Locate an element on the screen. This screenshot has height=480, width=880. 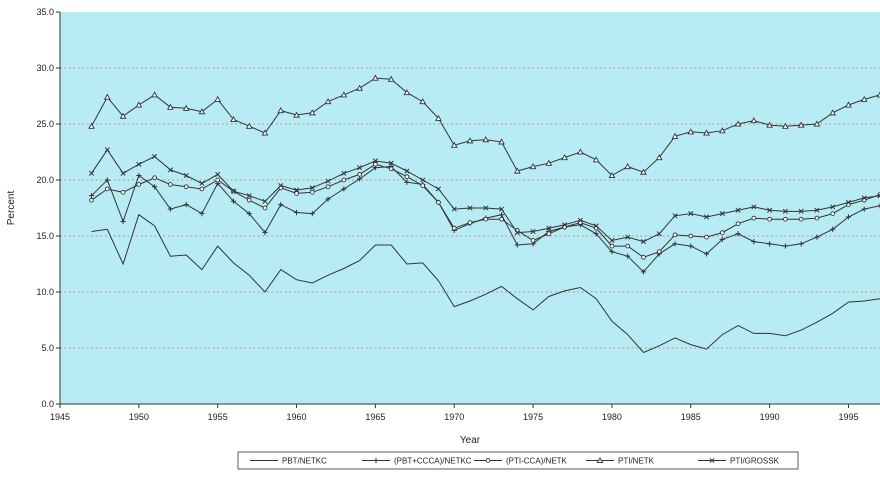
y-tick-label: 15.0 is located at coordinates (45, 236).